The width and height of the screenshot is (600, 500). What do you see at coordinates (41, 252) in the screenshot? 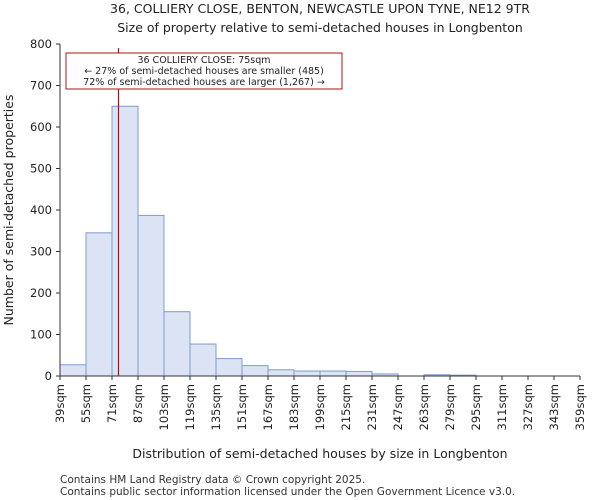
I see `y-tick-label: 300` at bounding box center [41, 252].